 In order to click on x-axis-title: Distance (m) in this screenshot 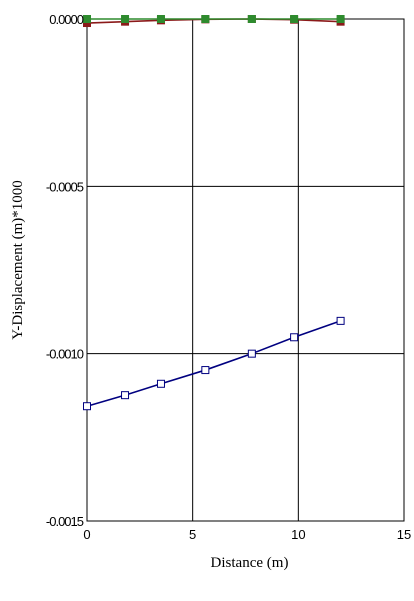, I will do `click(250, 563)`.